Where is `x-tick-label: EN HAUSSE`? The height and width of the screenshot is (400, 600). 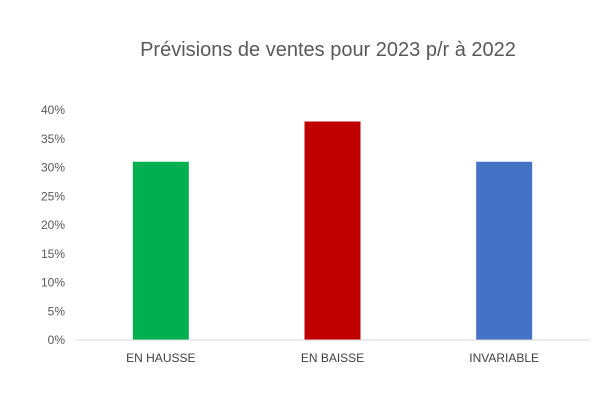 x-tick-label: EN HAUSSE is located at coordinates (160, 358).